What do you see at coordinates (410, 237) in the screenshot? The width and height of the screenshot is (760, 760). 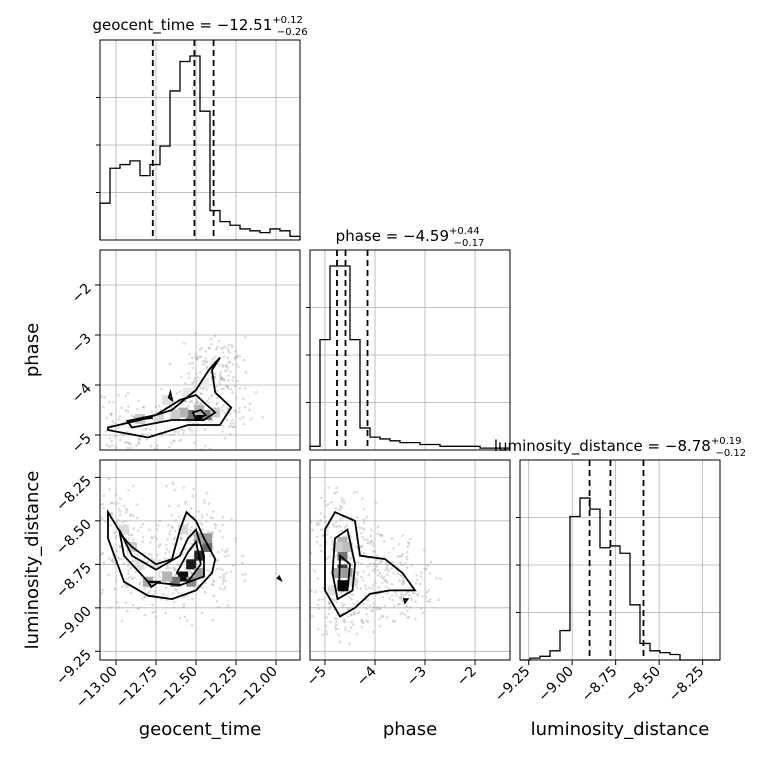 I see `title-phase: phase = −4.59+0.44 −0.17` at bounding box center [410, 237].